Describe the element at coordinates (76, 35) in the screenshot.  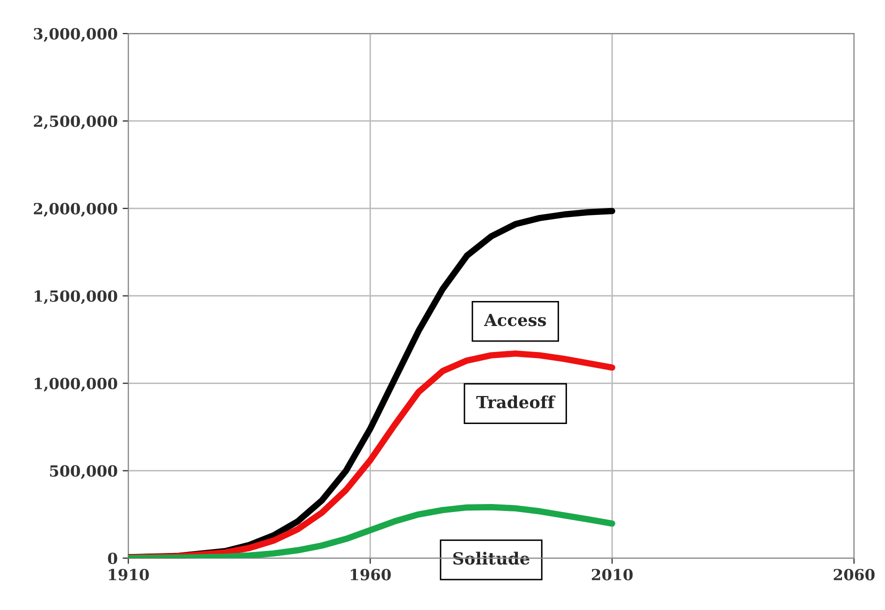
I see `y-tick-label: 3,000,000` at that location.